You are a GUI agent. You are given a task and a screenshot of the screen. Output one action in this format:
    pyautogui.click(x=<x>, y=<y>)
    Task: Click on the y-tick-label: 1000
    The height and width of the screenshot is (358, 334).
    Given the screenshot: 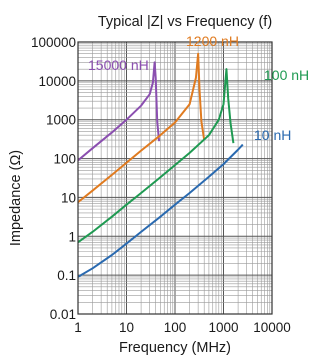 What is the action you would take?
    pyautogui.click(x=61, y=120)
    